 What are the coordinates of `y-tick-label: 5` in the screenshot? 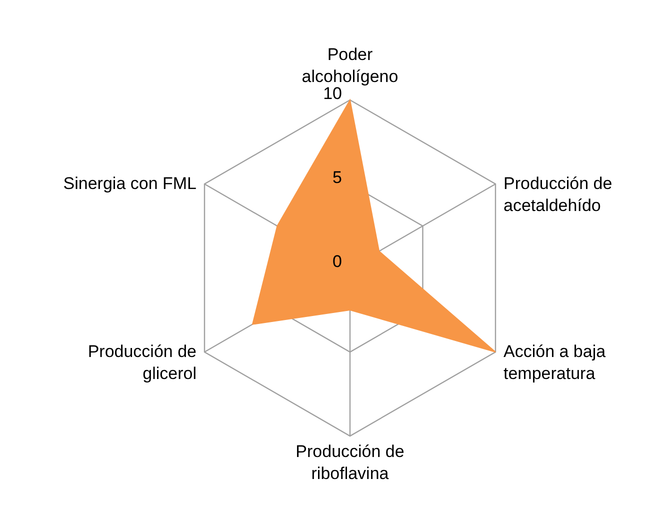 It's located at (337, 177).